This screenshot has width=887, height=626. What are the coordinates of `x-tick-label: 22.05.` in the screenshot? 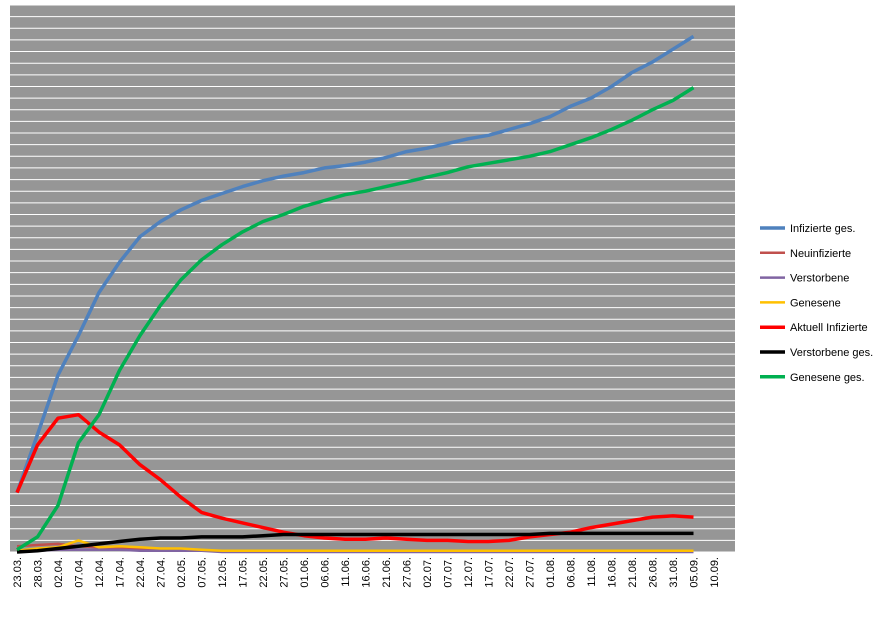 It's located at (264, 572).